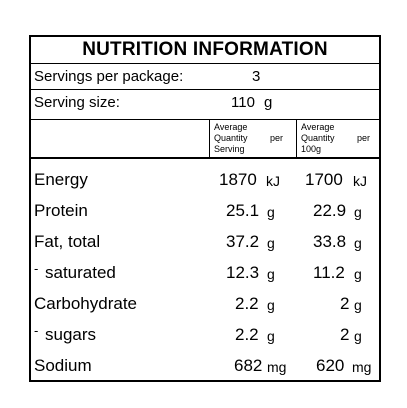 Image resolution: width=407 pixels, height=408 pixels. What do you see at coordinates (330, 241) in the screenshot?
I see `fat-total-per-100g: 33.8` at bounding box center [330, 241].